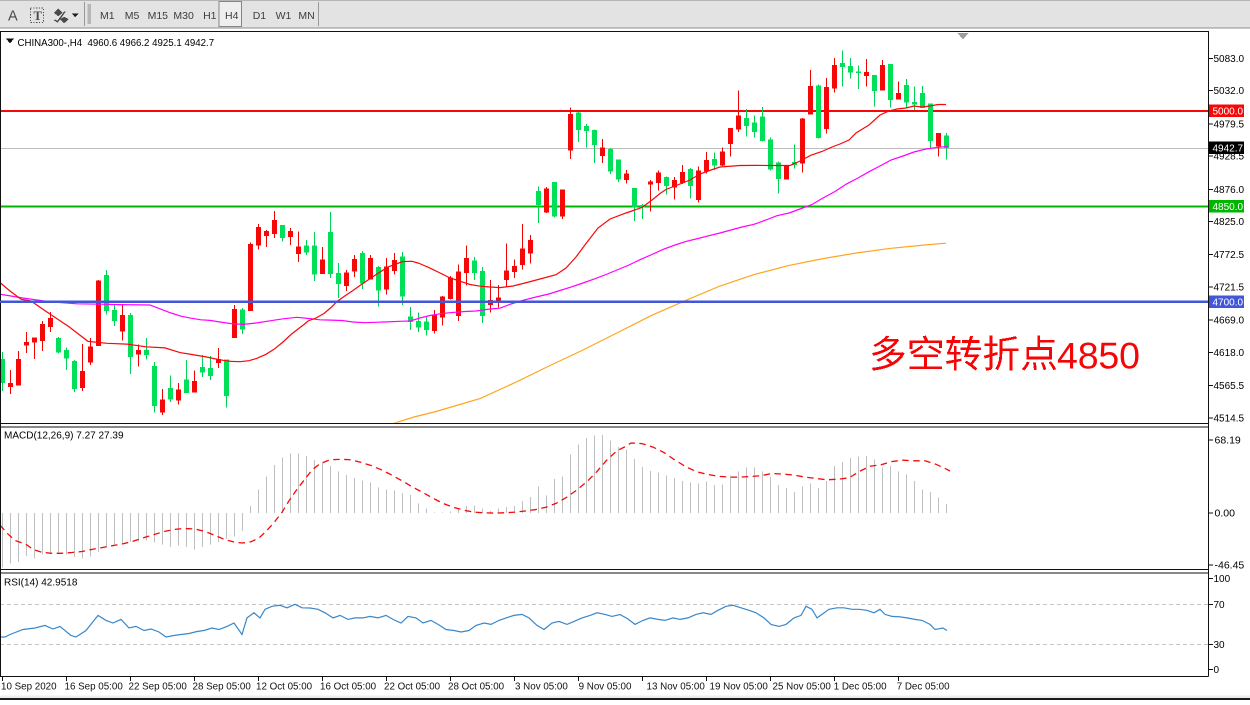 The image size is (1250, 705). What do you see at coordinates (284, 16) in the screenshot?
I see `svg-text: W1` at bounding box center [284, 16].